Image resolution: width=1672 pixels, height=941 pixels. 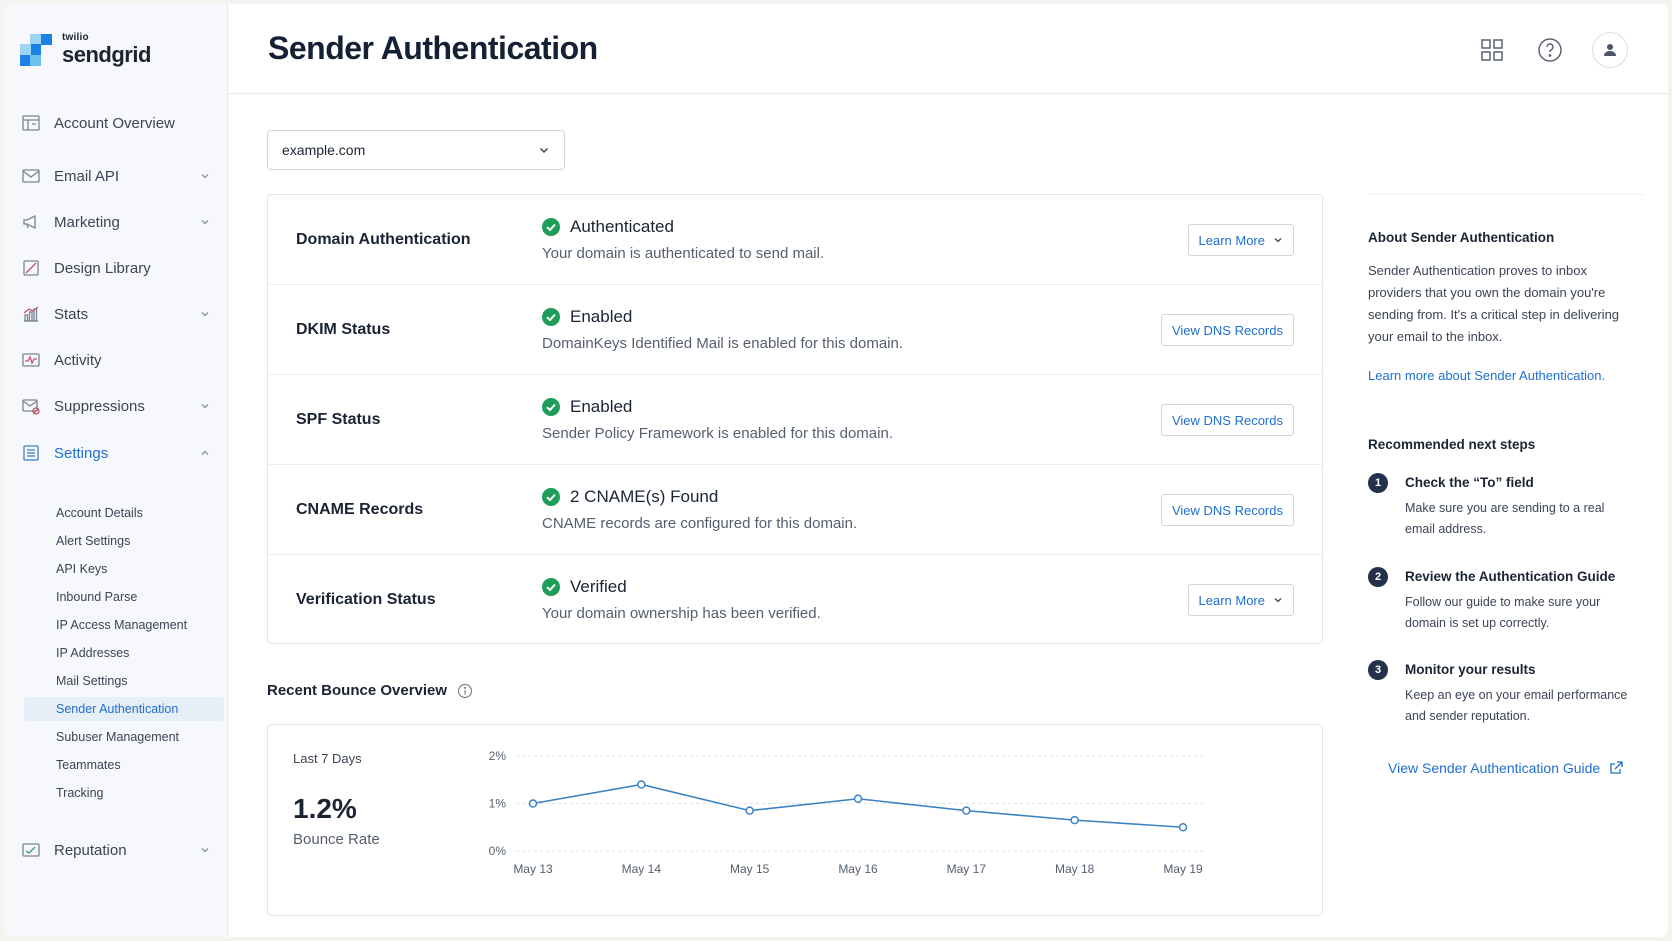 What do you see at coordinates (120, 123) in the screenshot?
I see `sidebar-item-account-overview: Account Overview` at bounding box center [120, 123].